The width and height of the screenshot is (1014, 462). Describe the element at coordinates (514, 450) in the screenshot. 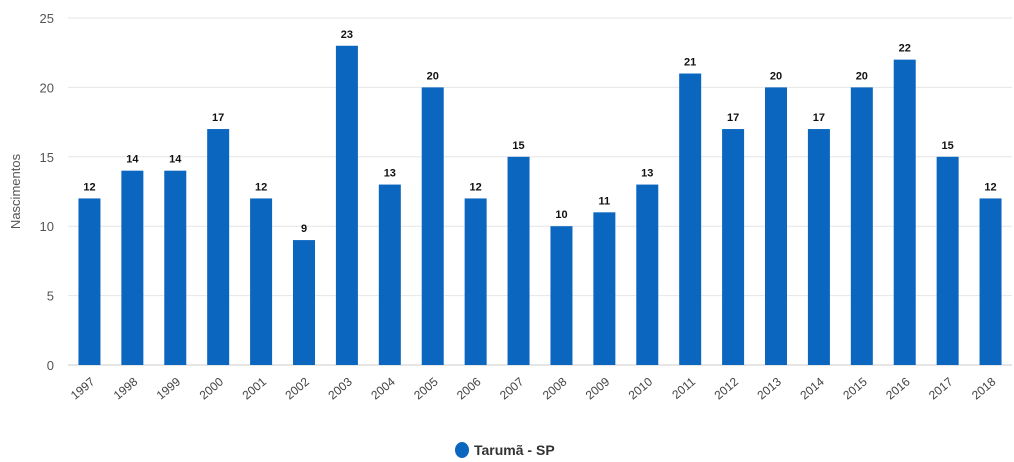

I see `legend-label: Tarumã - SP` at that location.